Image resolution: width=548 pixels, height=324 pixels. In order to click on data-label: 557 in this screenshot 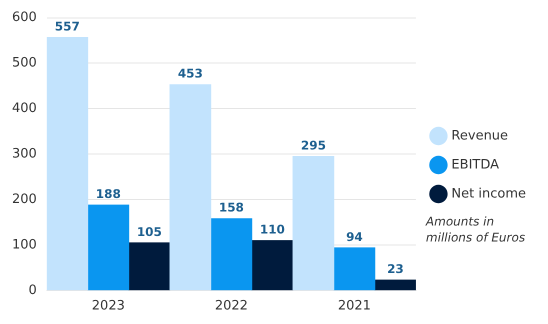, I will do `click(67, 26)`.